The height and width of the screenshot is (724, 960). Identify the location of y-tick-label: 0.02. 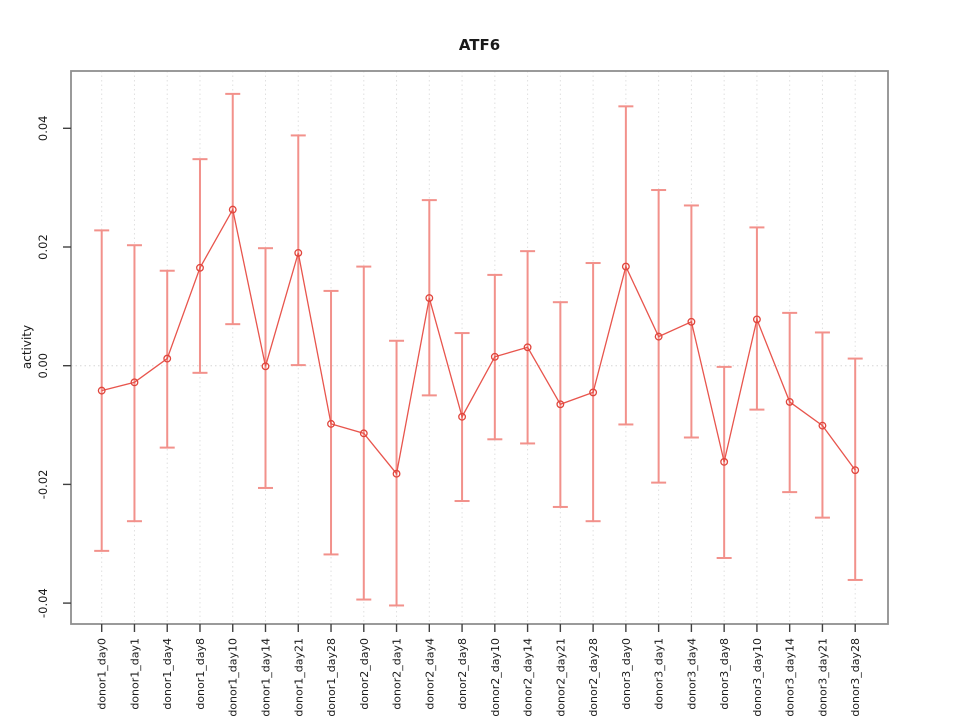
(43, 247).